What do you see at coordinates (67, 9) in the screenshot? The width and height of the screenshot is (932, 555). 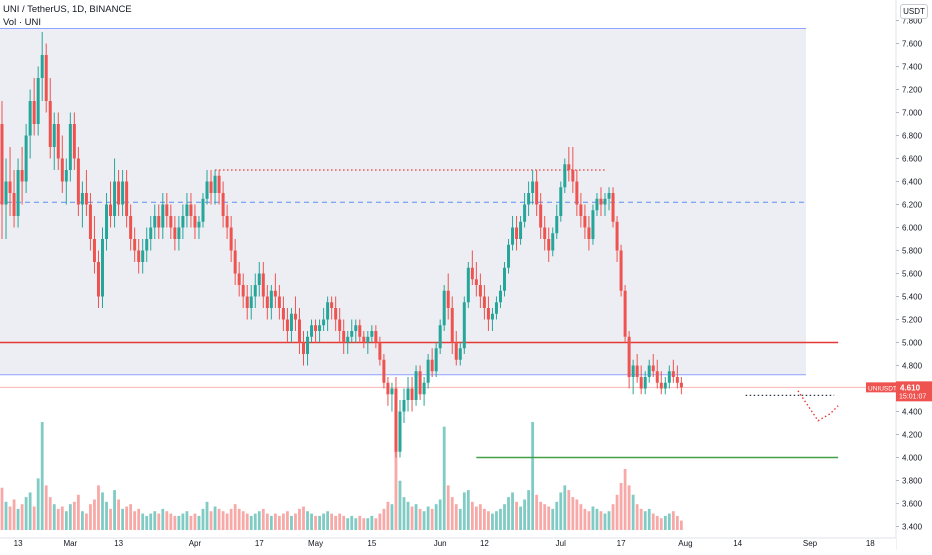 I see `symbol-title: UNI / TetherUS, 1D, BINANCE` at bounding box center [67, 9].